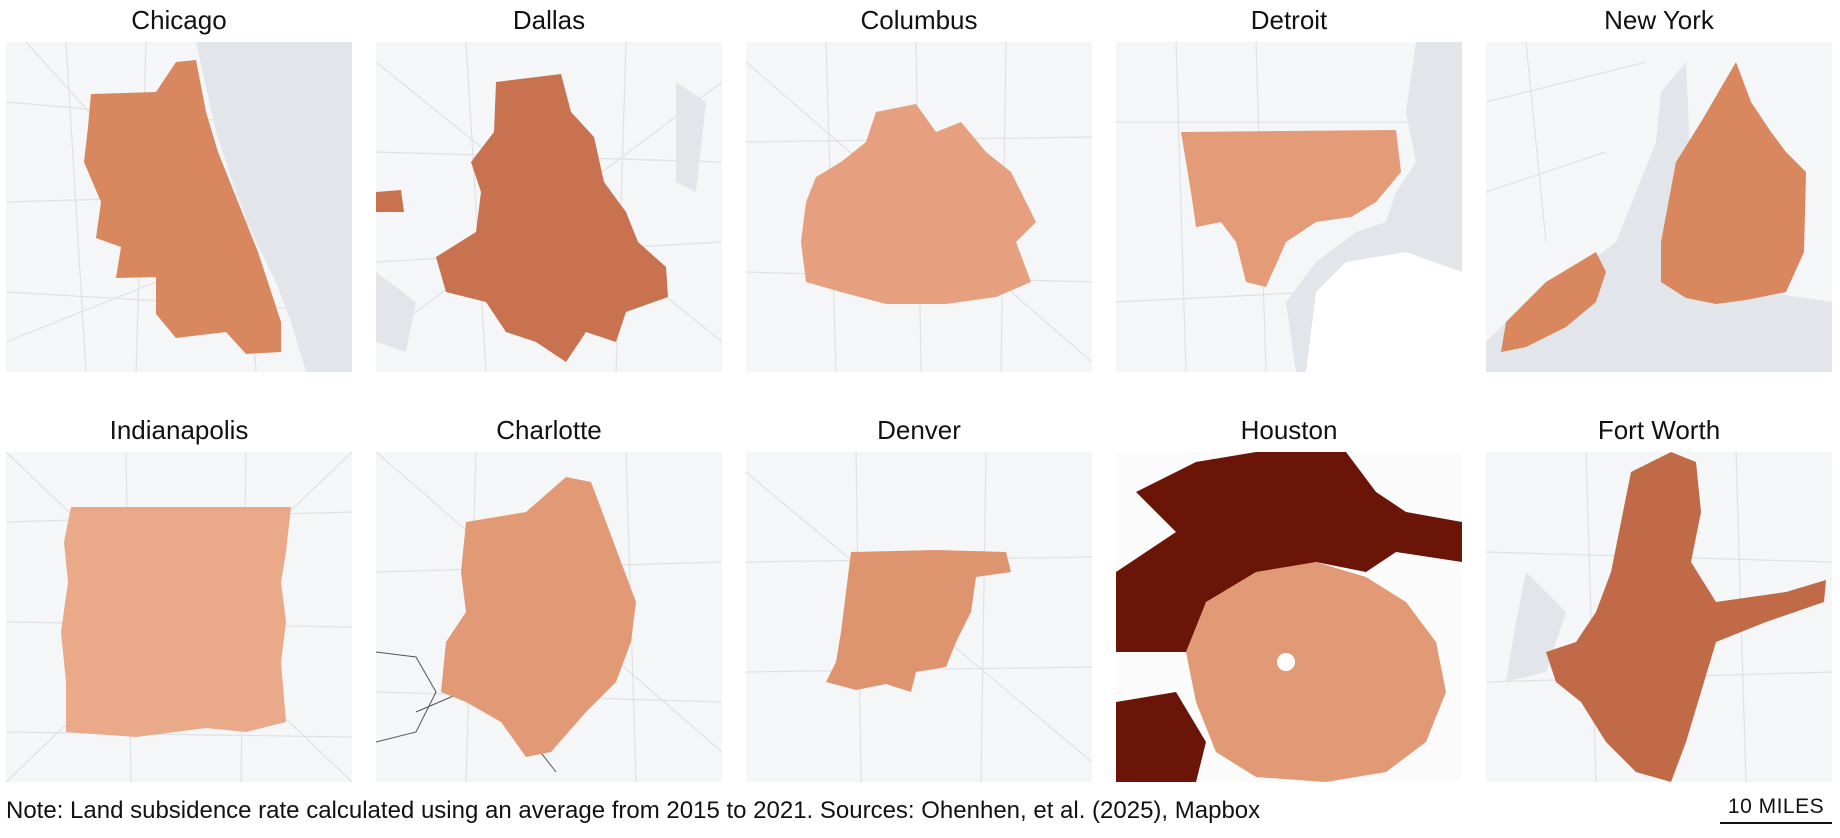  Describe the element at coordinates (1289, 537) in the screenshot. I see `high-subsidence-area` at that location.